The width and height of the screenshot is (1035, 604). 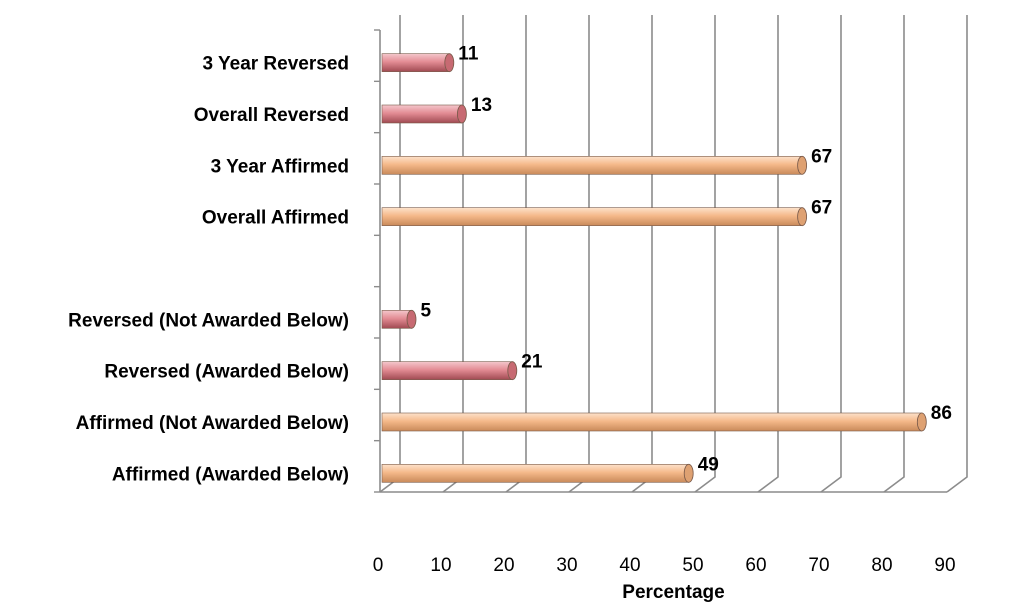 What do you see at coordinates (629, 565) in the screenshot?
I see `x-tick-label: 40` at bounding box center [629, 565].